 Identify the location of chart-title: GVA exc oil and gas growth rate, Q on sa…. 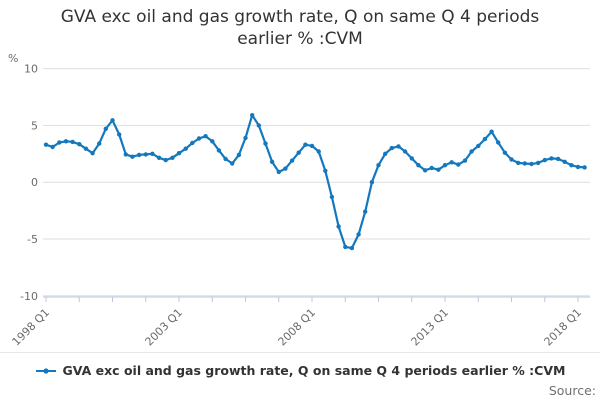
(300, 28).